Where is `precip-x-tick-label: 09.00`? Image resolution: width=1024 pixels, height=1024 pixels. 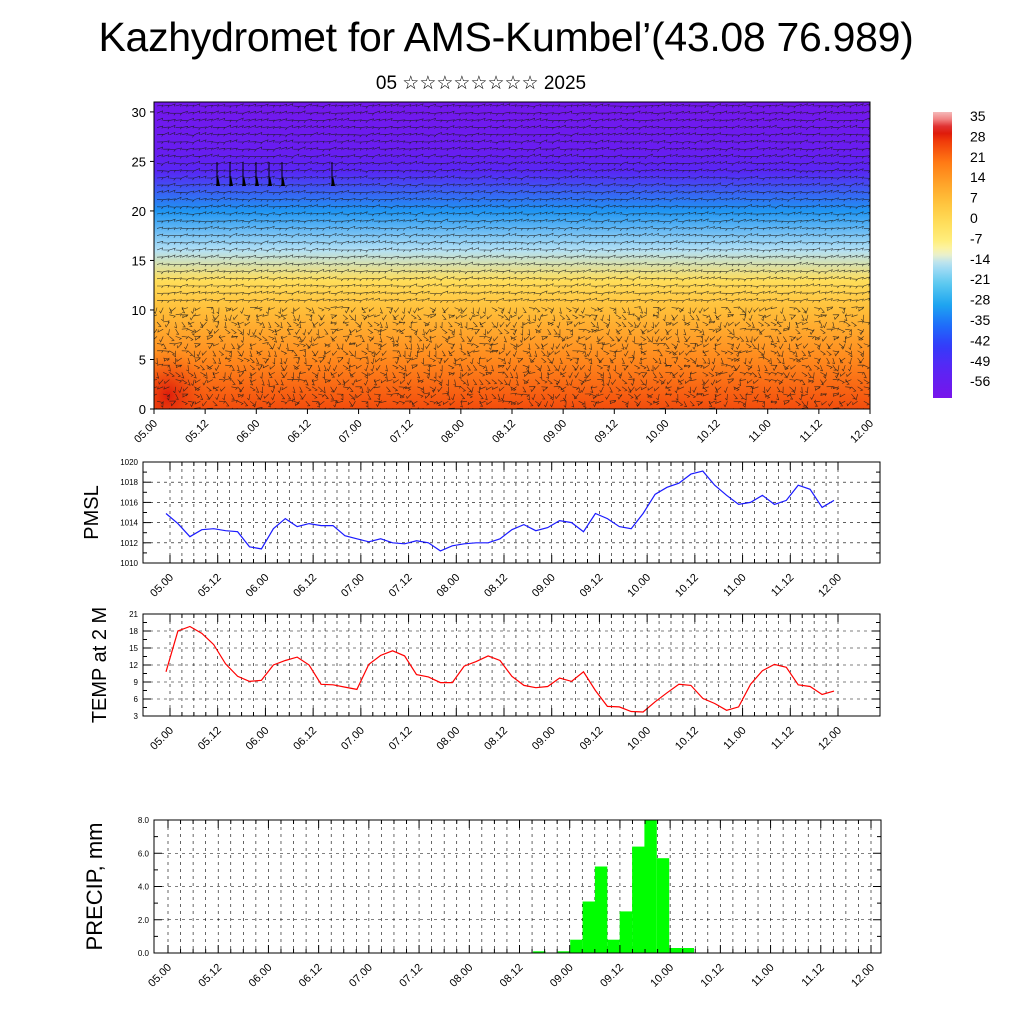 precip-x-tick-label: 09.00 is located at coordinates (562, 976).